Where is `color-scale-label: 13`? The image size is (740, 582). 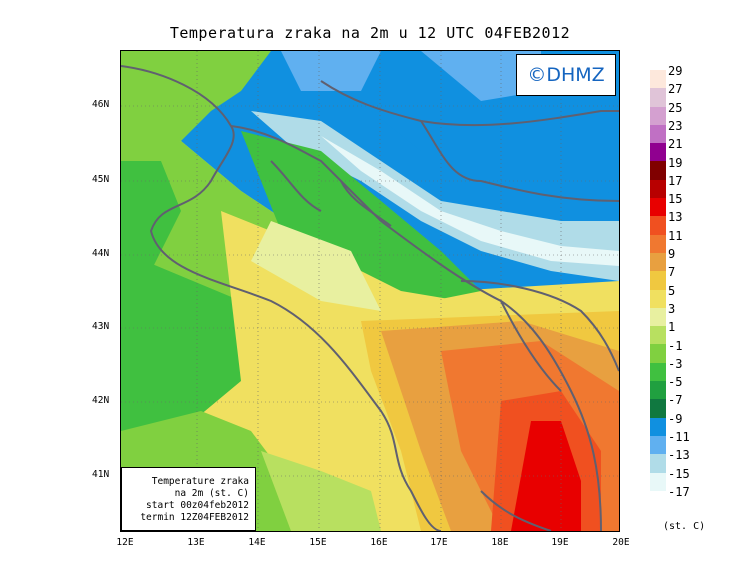
color-scale-label: 13 is located at coordinates (675, 217).